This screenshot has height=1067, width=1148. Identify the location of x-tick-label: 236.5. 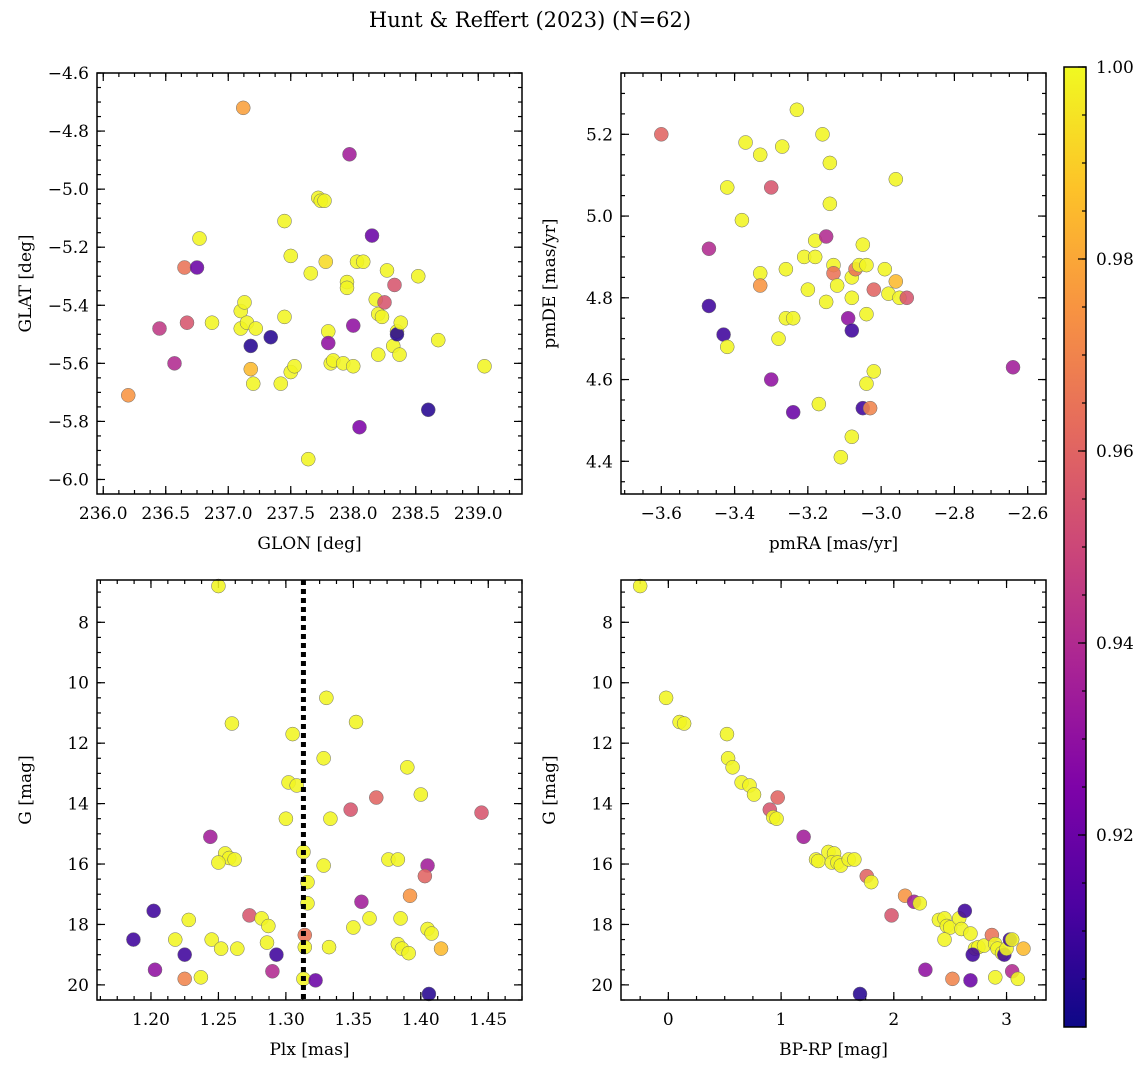
(165, 514).